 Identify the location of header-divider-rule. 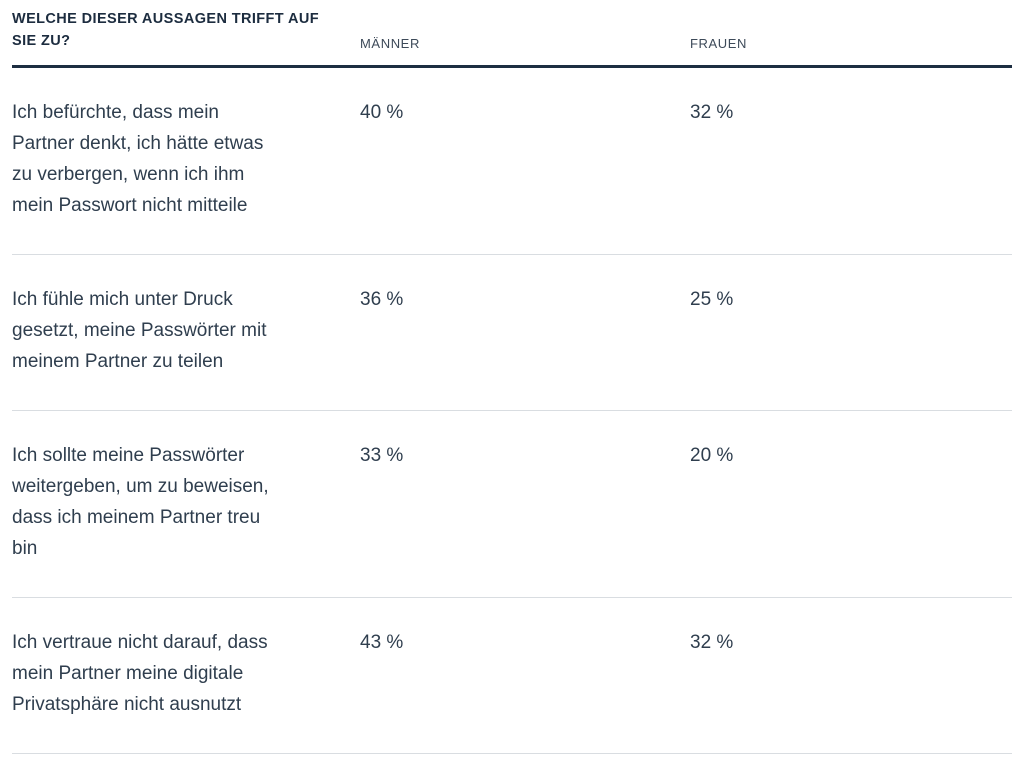
(512, 66).